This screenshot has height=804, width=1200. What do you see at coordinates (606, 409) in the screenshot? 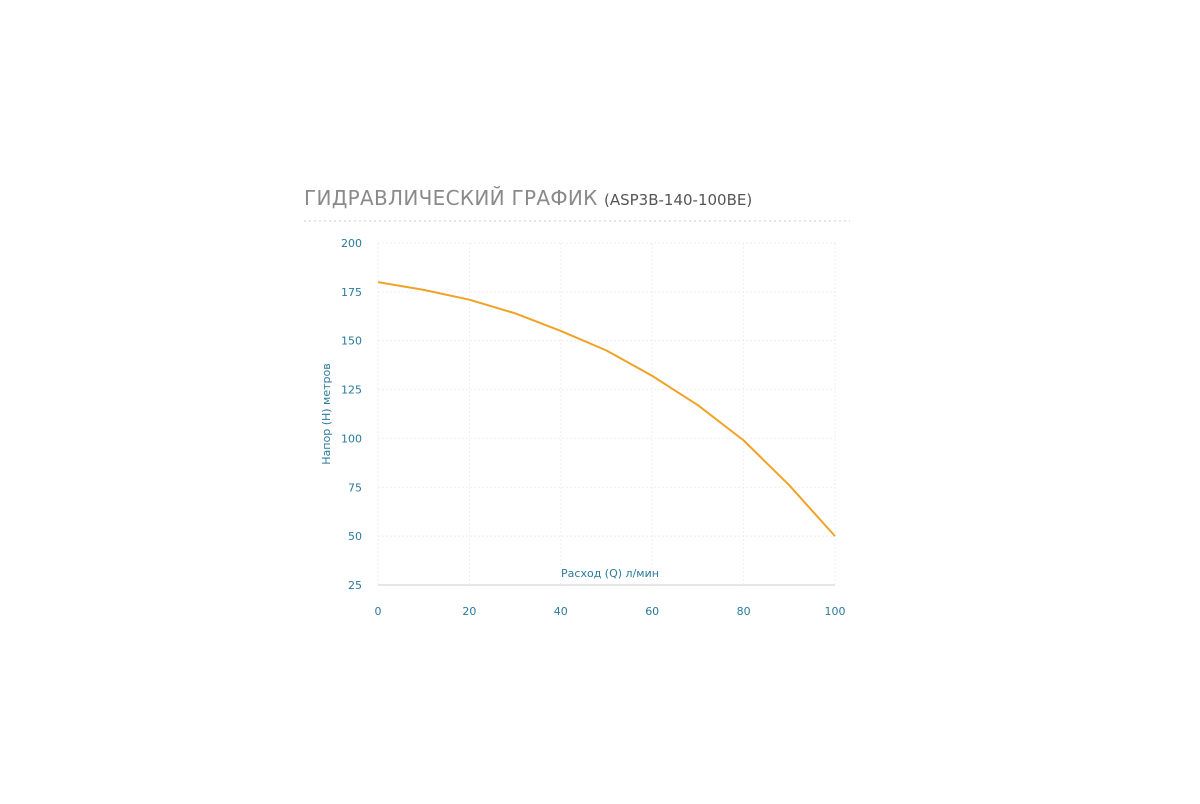
I see `line` at bounding box center [606, 409].